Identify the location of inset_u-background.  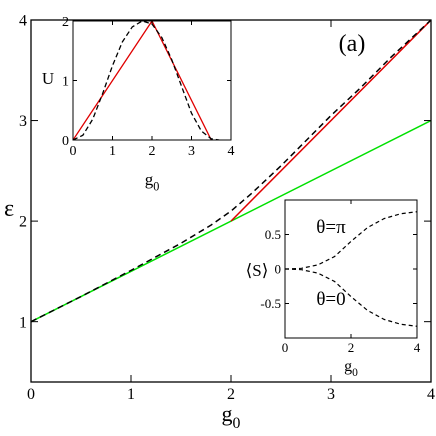
(152, 80).